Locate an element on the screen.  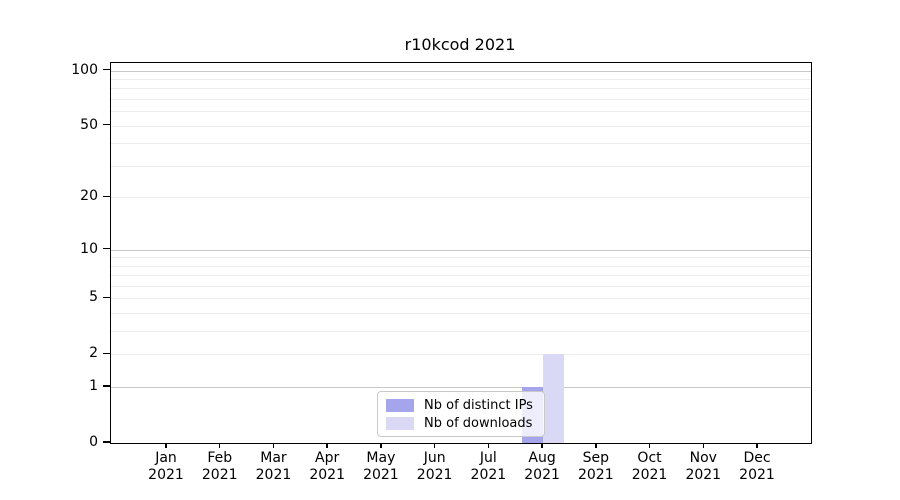
x-tick-month: Jun is located at coordinates (434, 458).